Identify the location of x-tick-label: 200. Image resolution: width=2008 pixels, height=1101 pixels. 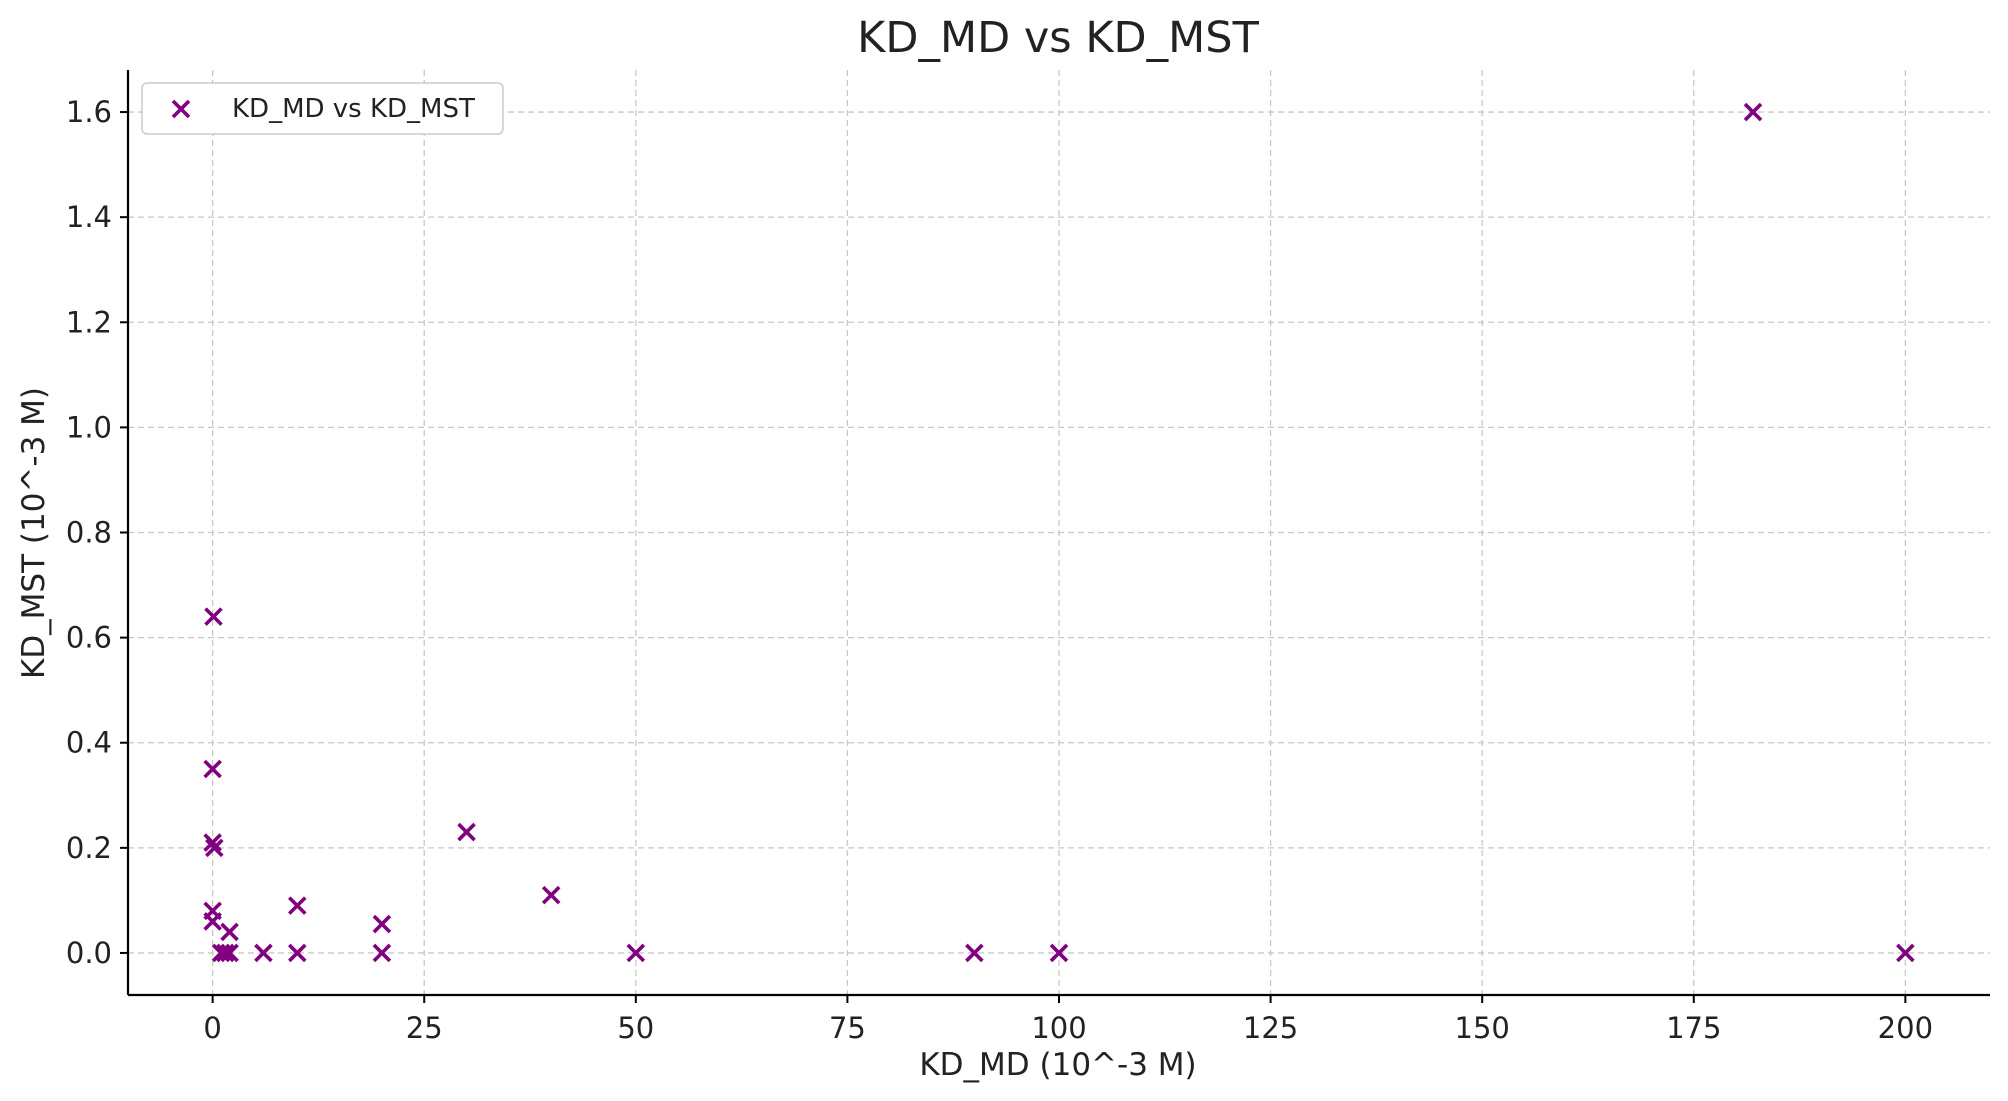
(1905, 1028).